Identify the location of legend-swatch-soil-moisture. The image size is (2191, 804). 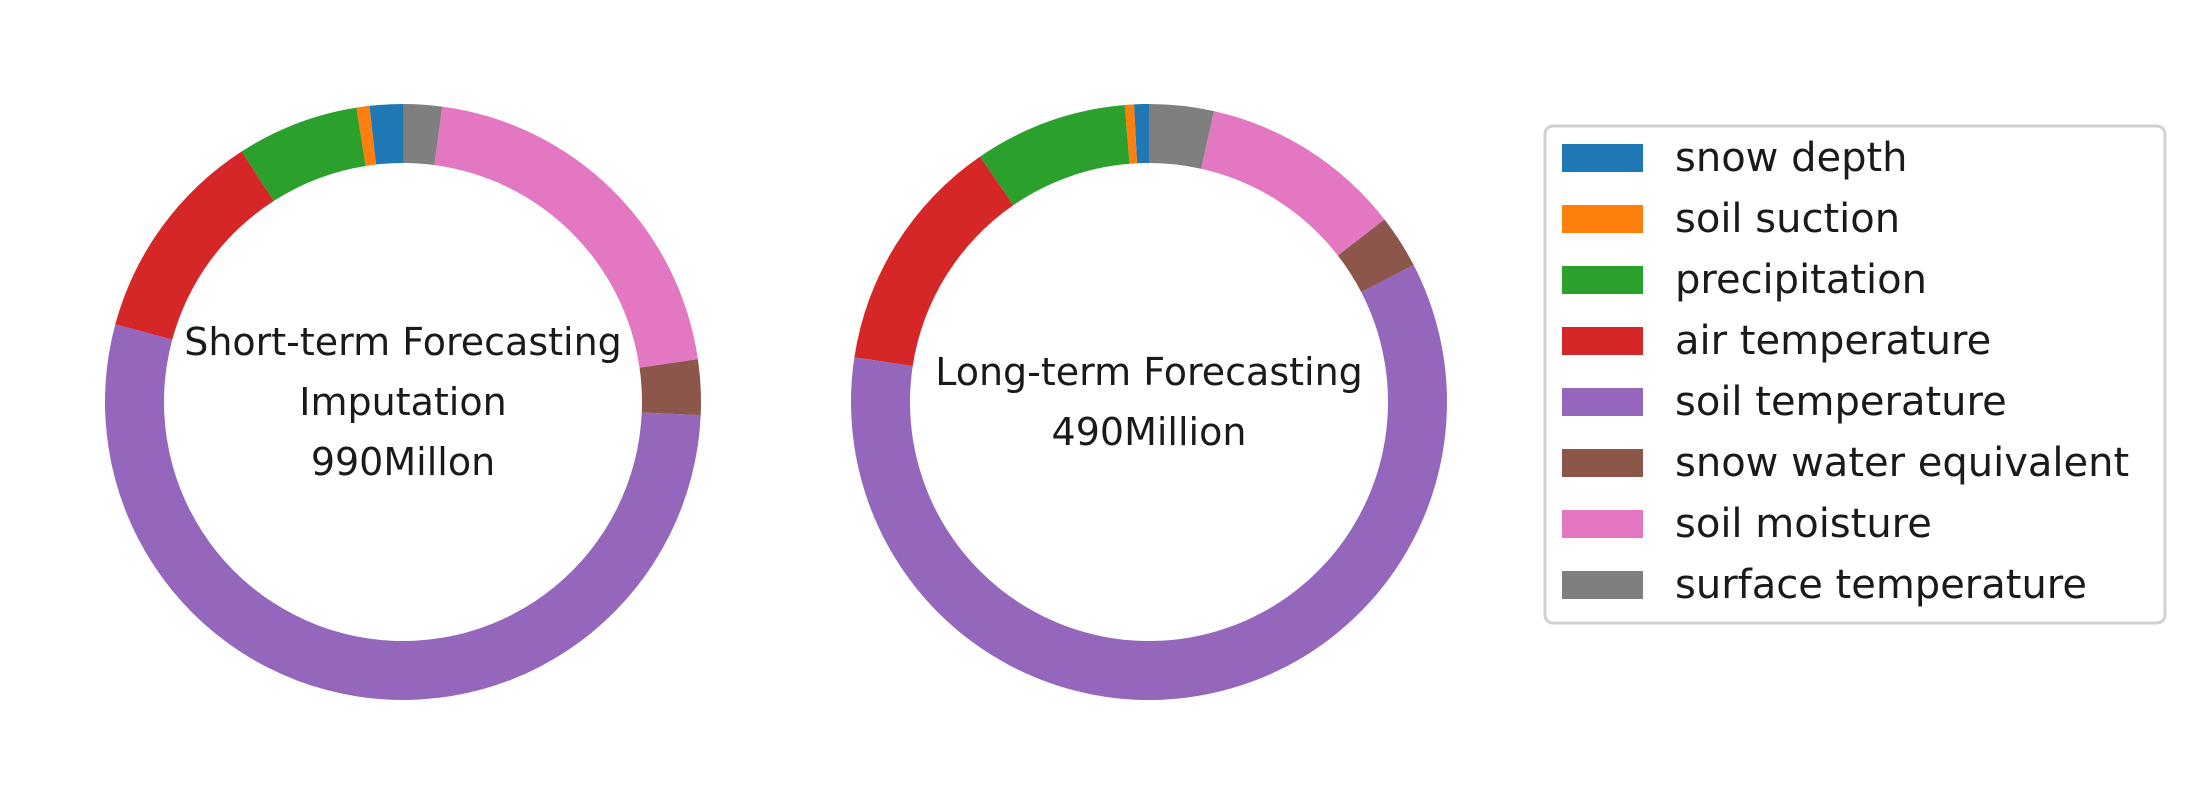
(1602, 524).